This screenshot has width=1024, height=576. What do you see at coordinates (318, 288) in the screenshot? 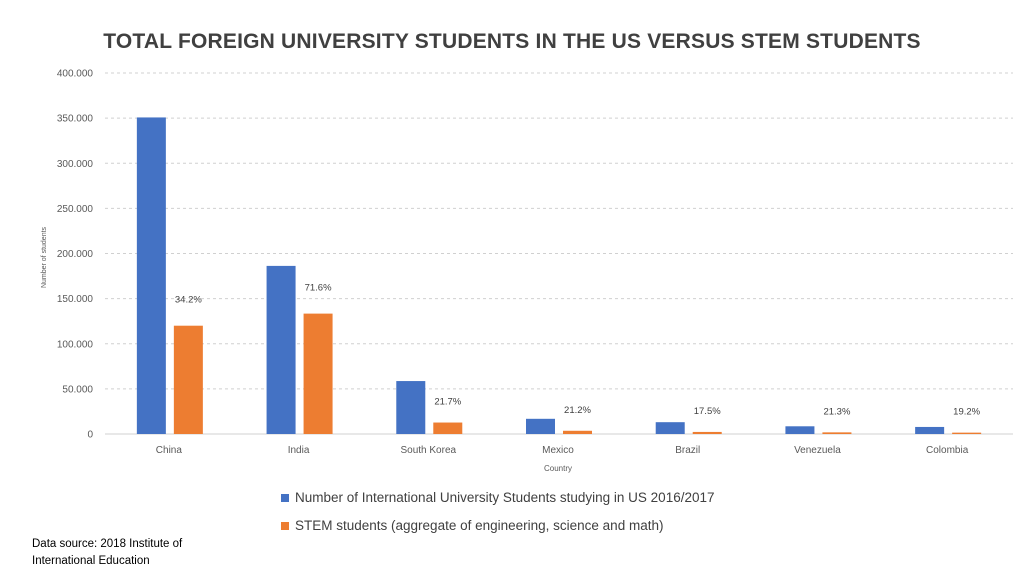
I see `data-label: 71.6%` at bounding box center [318, 288].